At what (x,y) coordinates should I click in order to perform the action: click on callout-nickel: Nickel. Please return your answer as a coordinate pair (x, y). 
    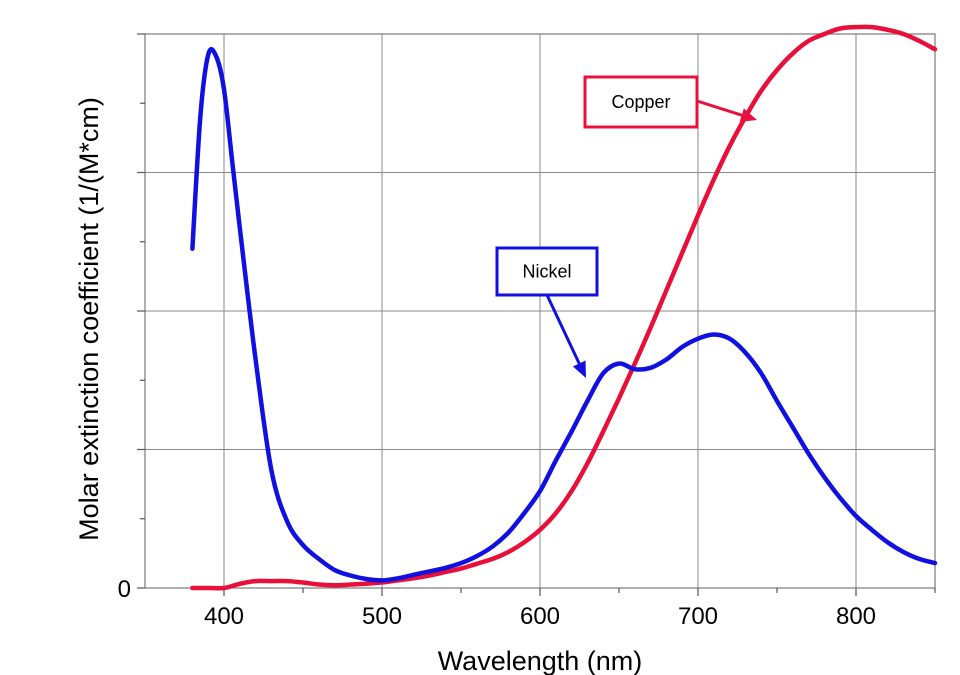
    Looking at the image, I should click on (547, 312).